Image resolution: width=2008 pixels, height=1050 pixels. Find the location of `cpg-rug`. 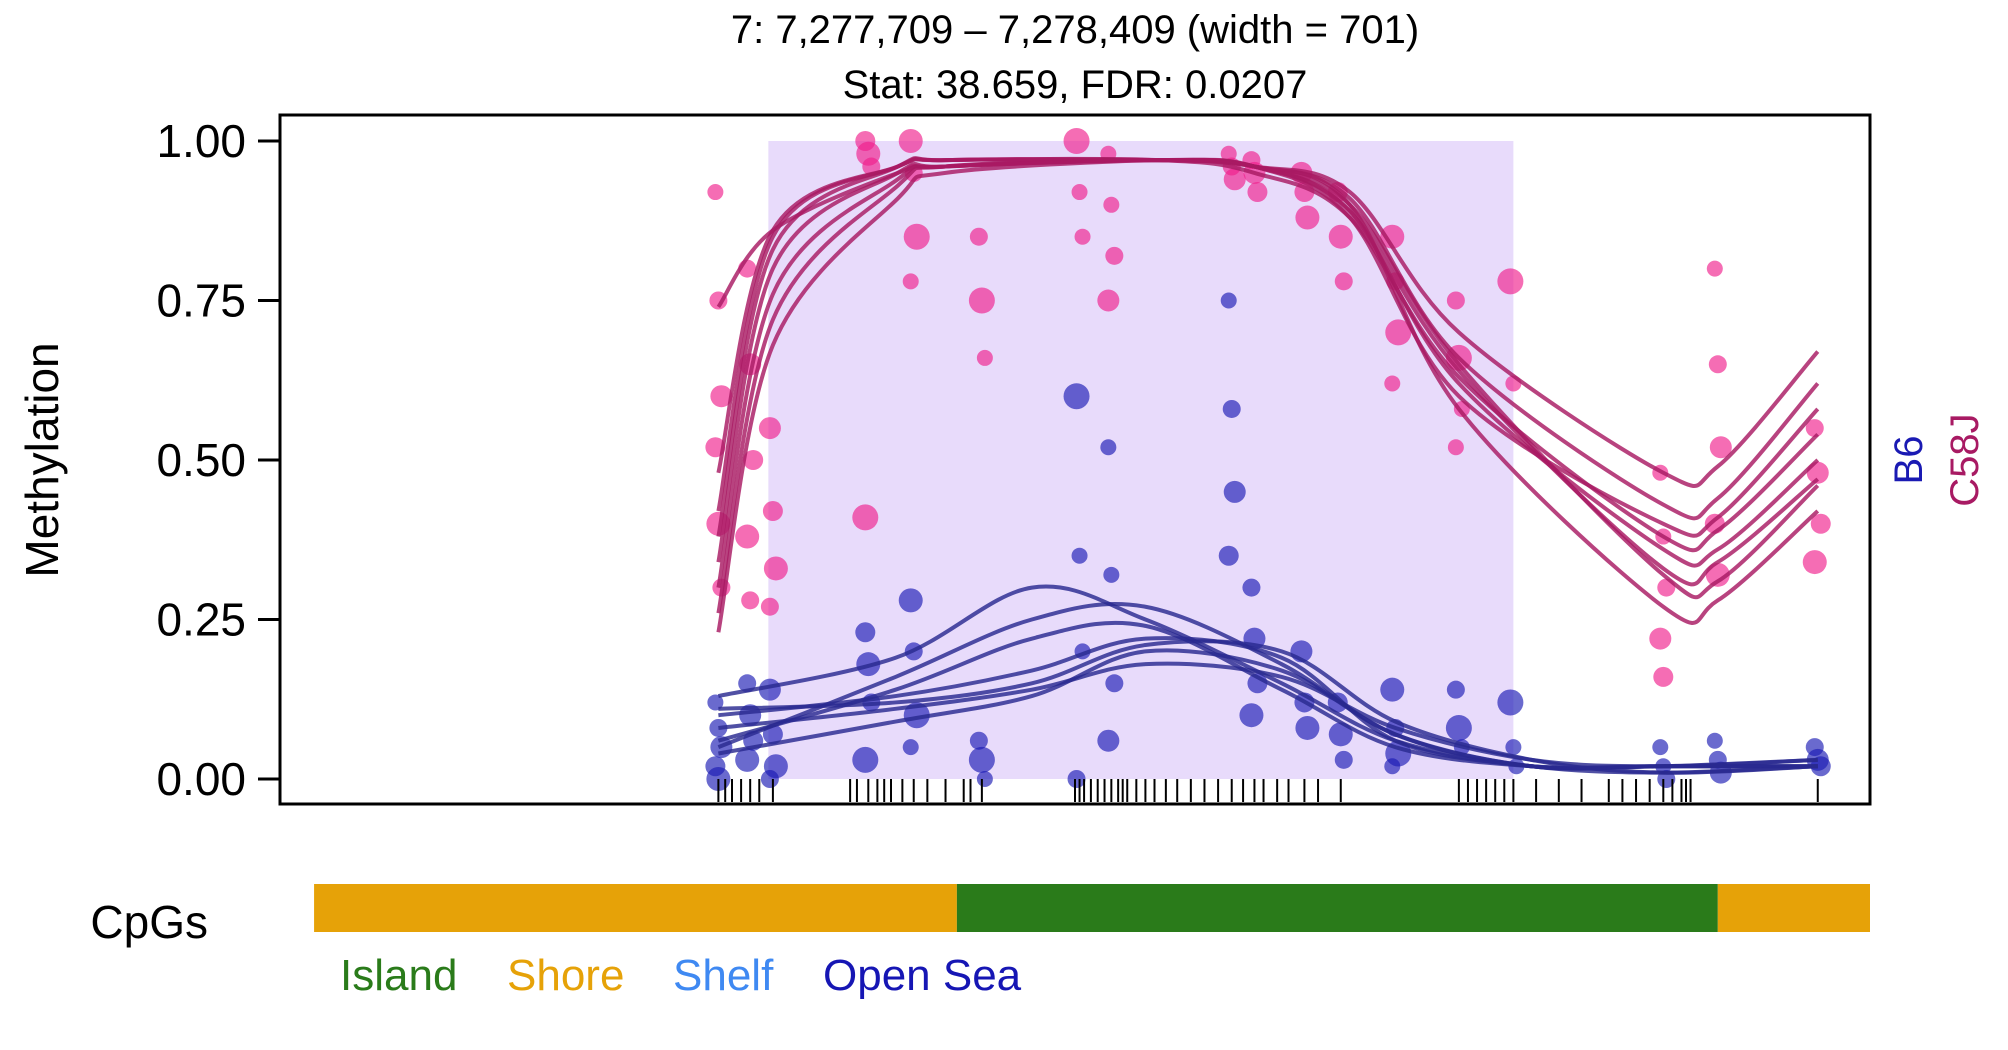

cpg-rug is located at coordinates (1268, 790).